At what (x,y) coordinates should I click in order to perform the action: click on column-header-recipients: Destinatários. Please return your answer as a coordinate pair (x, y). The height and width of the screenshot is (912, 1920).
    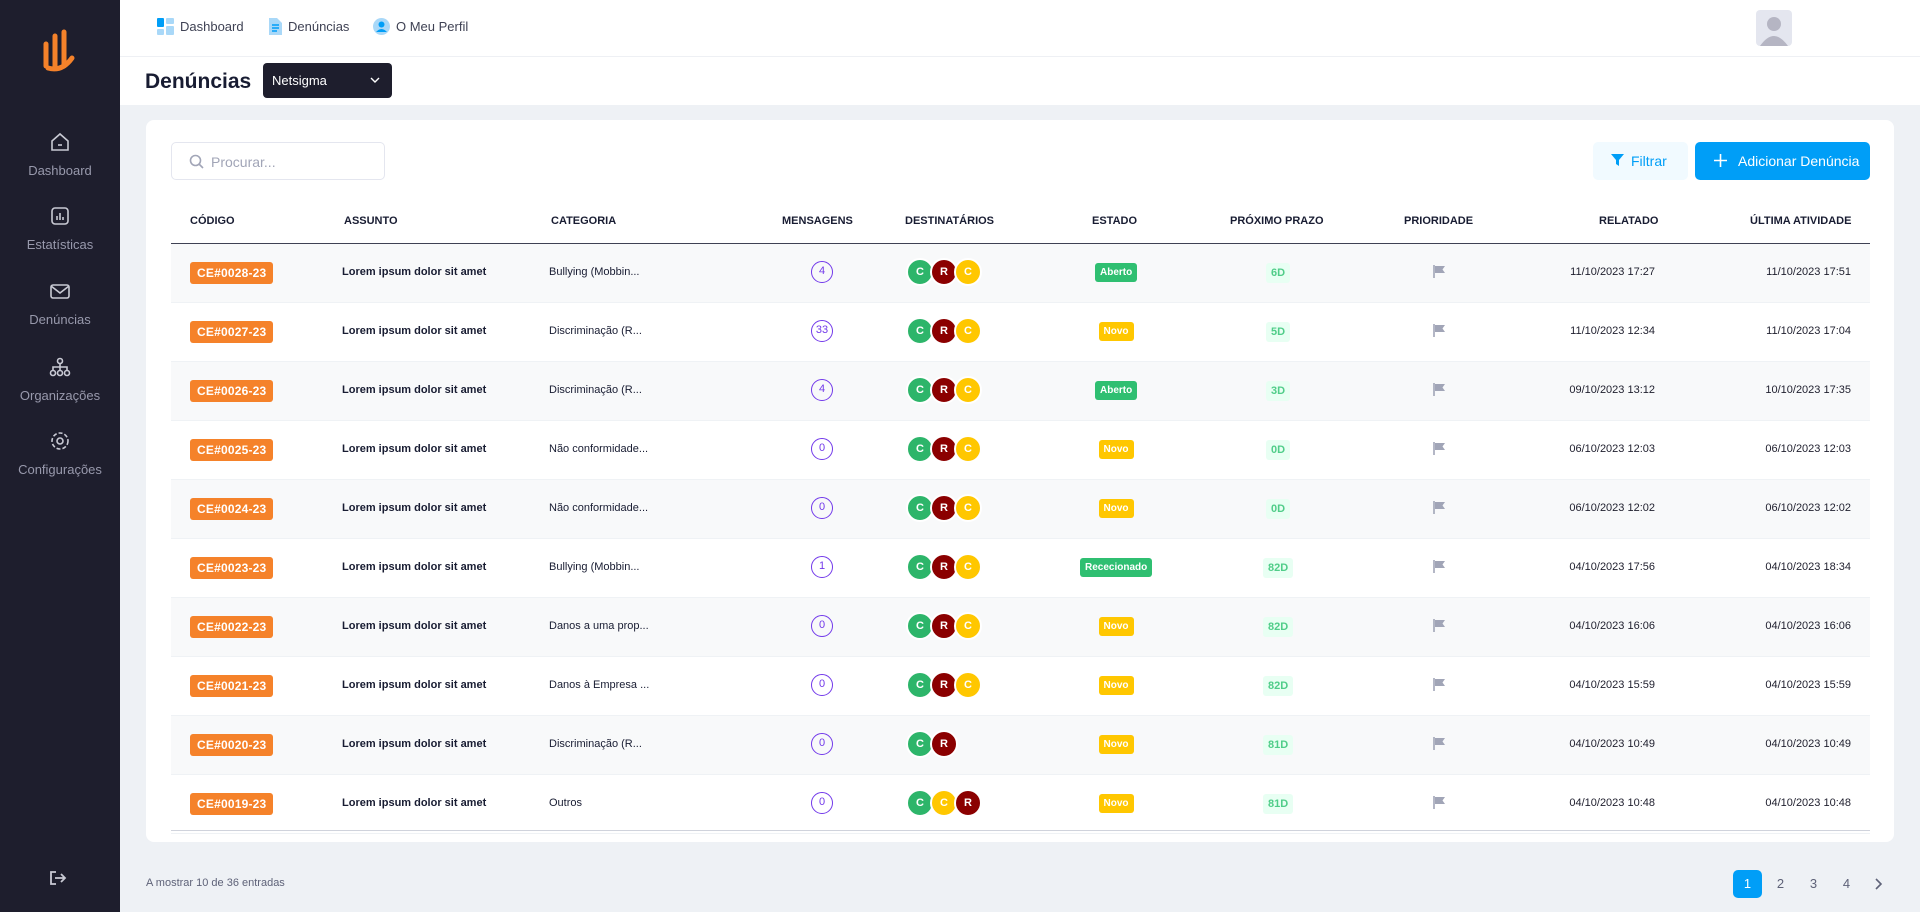
    Looking at the image, I should click on (950, 221).